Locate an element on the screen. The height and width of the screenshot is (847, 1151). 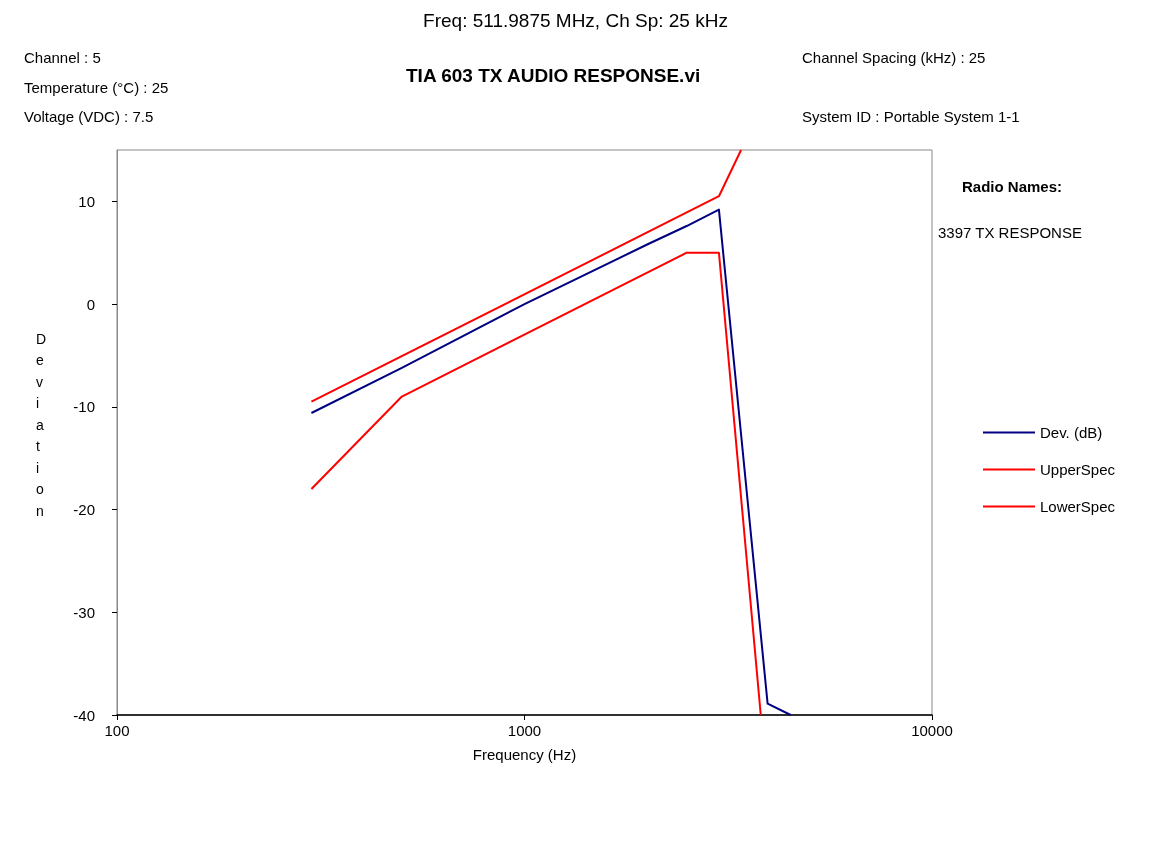
text: 3397 TX RESPONSE is located at coordinates (1010, 232).